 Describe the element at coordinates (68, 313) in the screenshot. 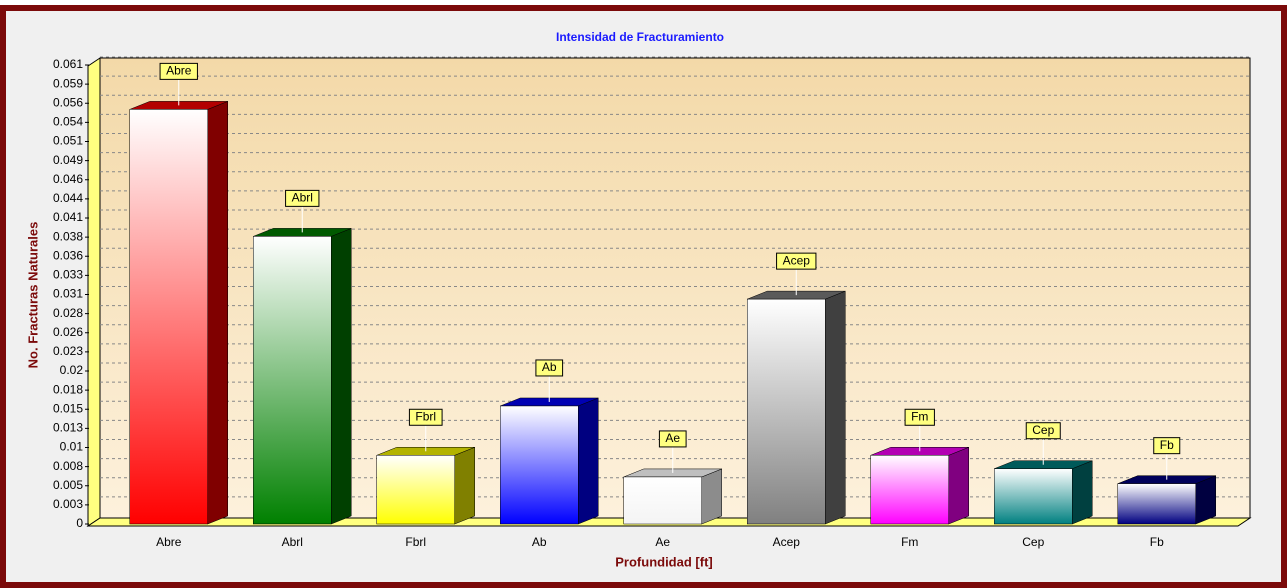

I see `y-tick-label: 0.028` at that location.